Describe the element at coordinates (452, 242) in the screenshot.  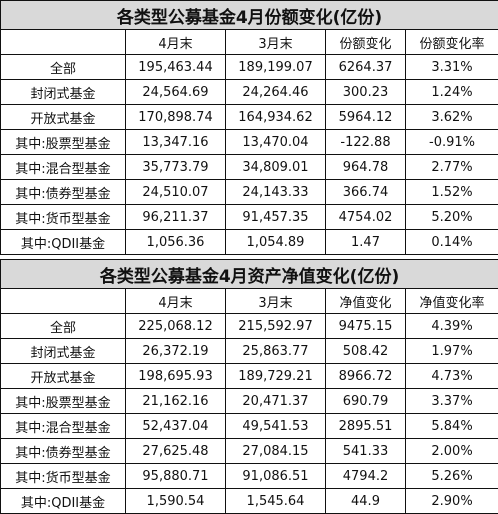
I see `table-cell: 0.14%` at that location.